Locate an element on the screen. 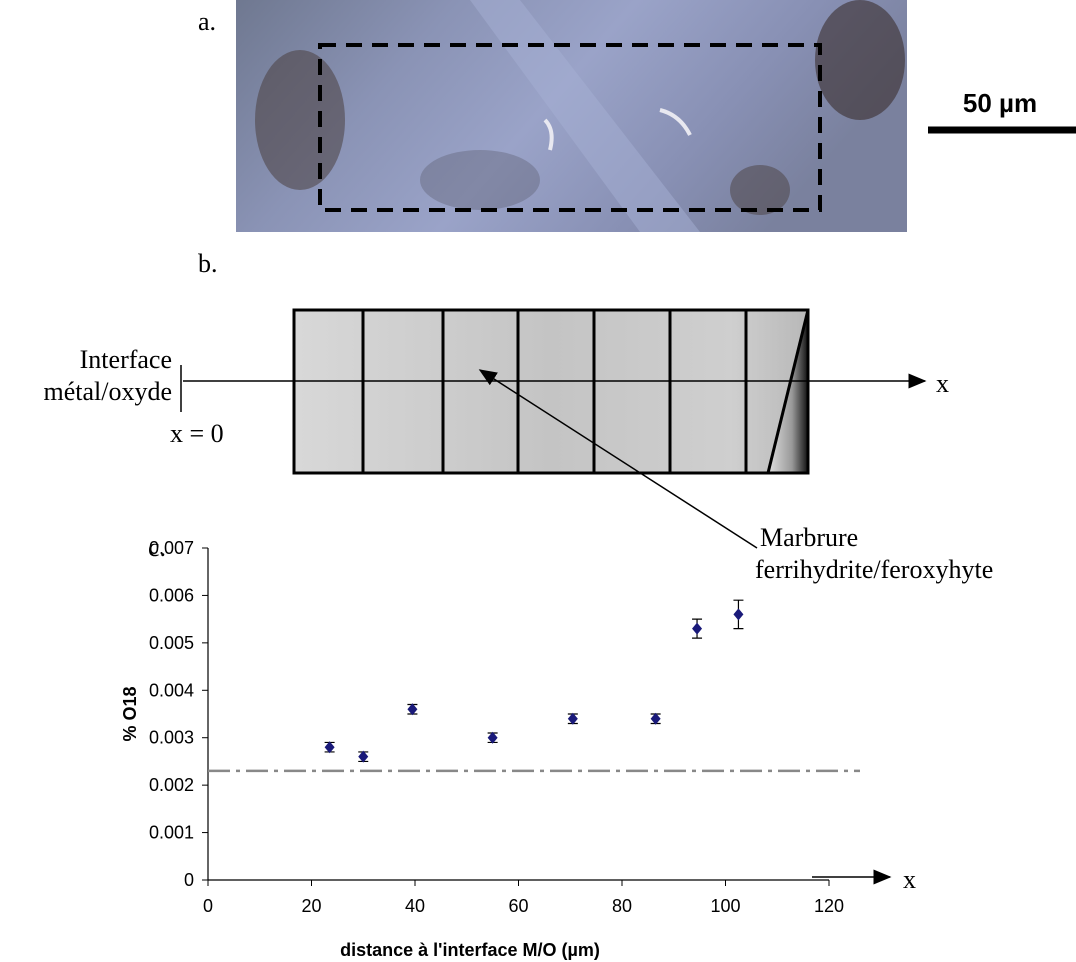 Image resolution: width=1076 pixels, height=962 pixels. interface-label: métal/oxyde is located at coordinates (107, 391).